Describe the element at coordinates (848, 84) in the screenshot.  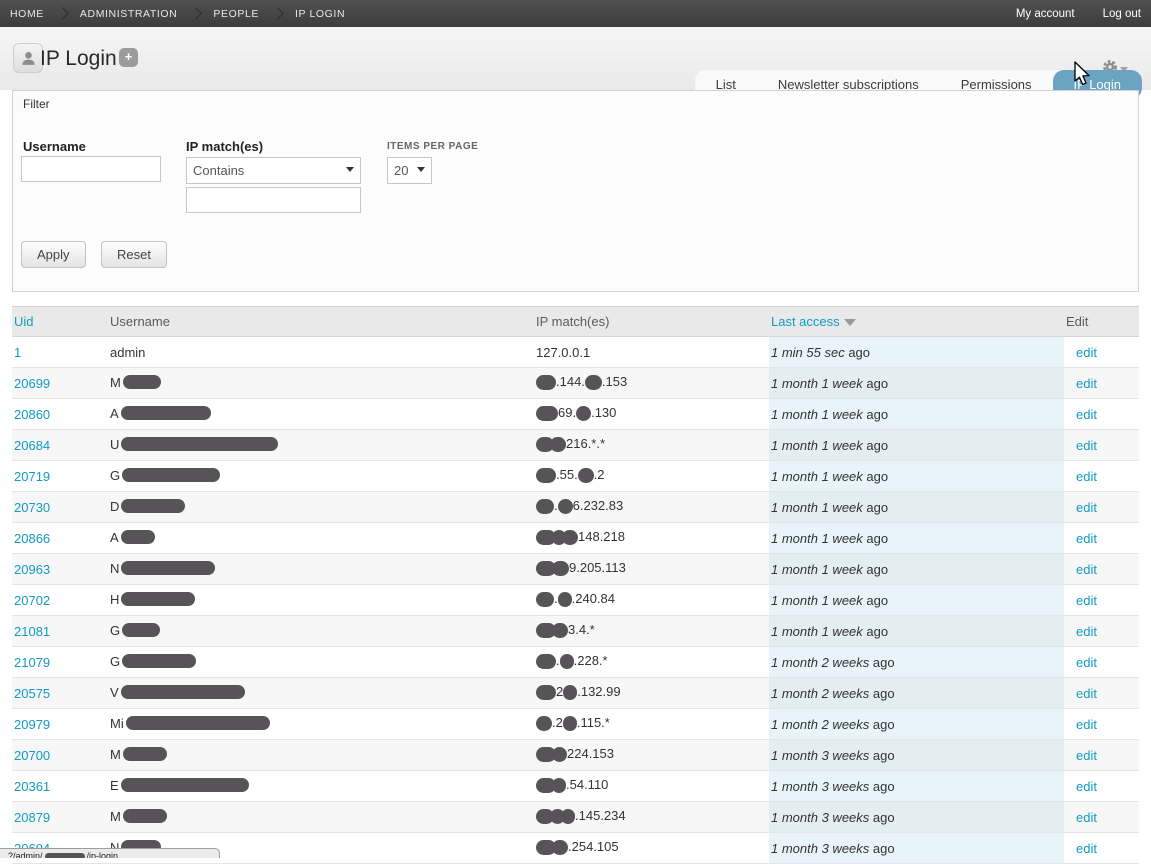
I see `tab-newsletter-subscriptions: Newsletter subscriptions` at that location.